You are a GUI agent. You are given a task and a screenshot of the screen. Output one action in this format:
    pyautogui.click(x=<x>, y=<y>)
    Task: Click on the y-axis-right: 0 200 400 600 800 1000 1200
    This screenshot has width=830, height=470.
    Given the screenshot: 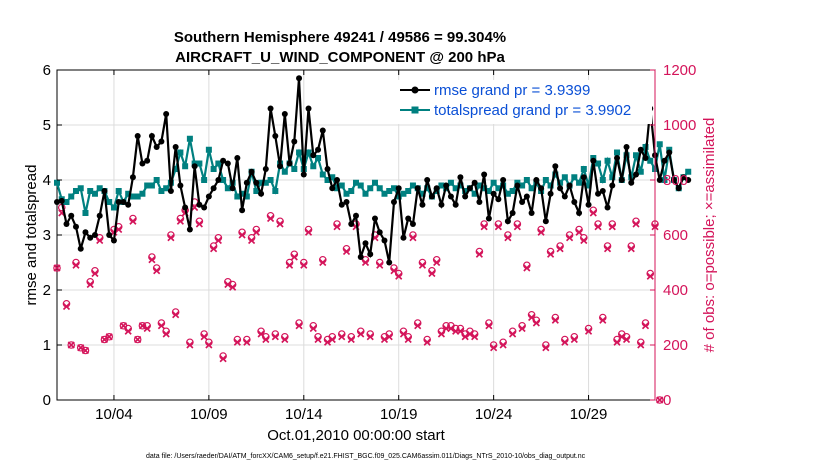 What is the action you would take?
    pyautogui.click(x=673, y=235)
    